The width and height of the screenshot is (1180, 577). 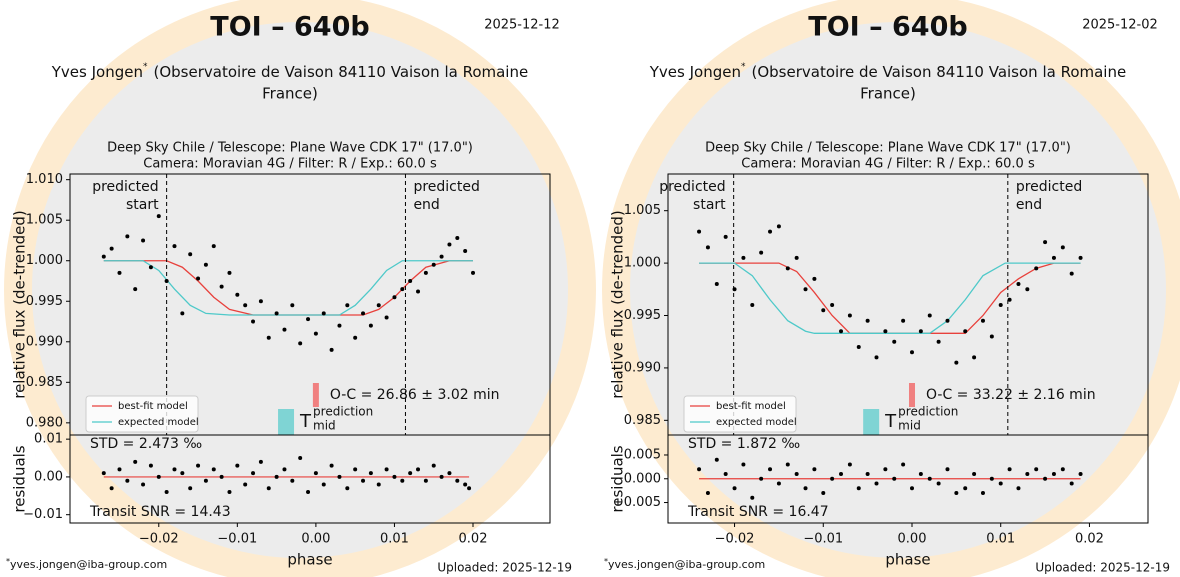 What do you see at coordinates (446, 187) in the screenshot?
I see `predicted-end-label: predicted` at bounding box center [446, 187].